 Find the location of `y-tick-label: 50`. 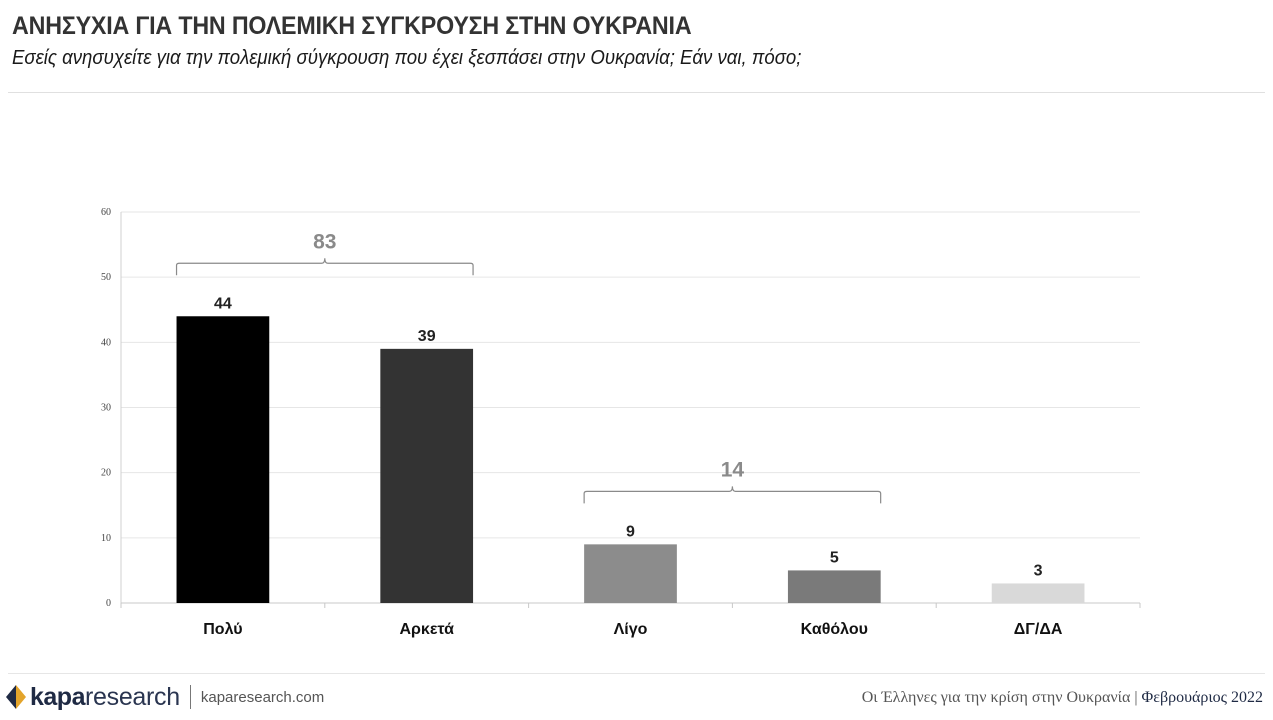

y-tick-label: 50 is located at coordinates (106, 277).